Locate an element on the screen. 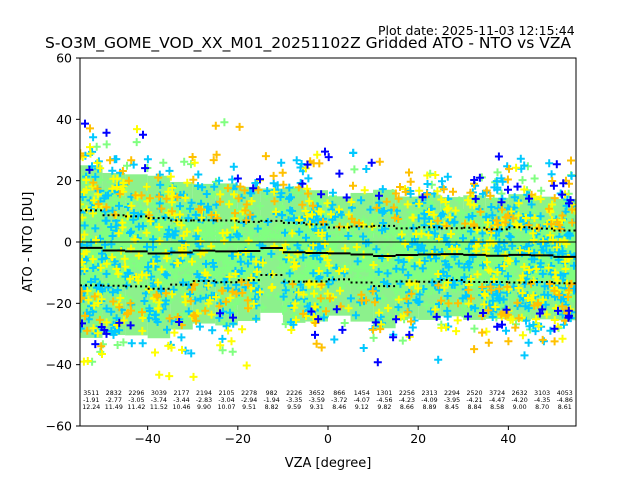 The image size is (640, 480). bin-std: 9.90 is located at coordinates (204, 407).